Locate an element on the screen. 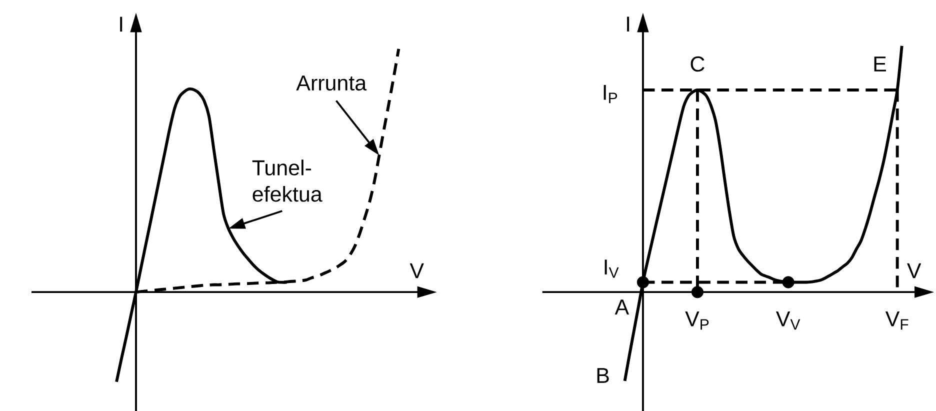  annotation: Arrunta is located at coordinates (331, 82).